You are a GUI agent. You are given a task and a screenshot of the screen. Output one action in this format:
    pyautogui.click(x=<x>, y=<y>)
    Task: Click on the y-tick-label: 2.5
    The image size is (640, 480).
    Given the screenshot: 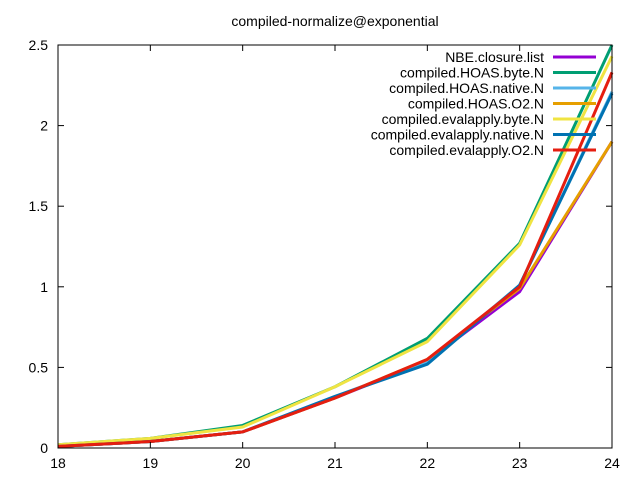 What is the action you would take?
    pyautogui.click(x=39, y=45)
    